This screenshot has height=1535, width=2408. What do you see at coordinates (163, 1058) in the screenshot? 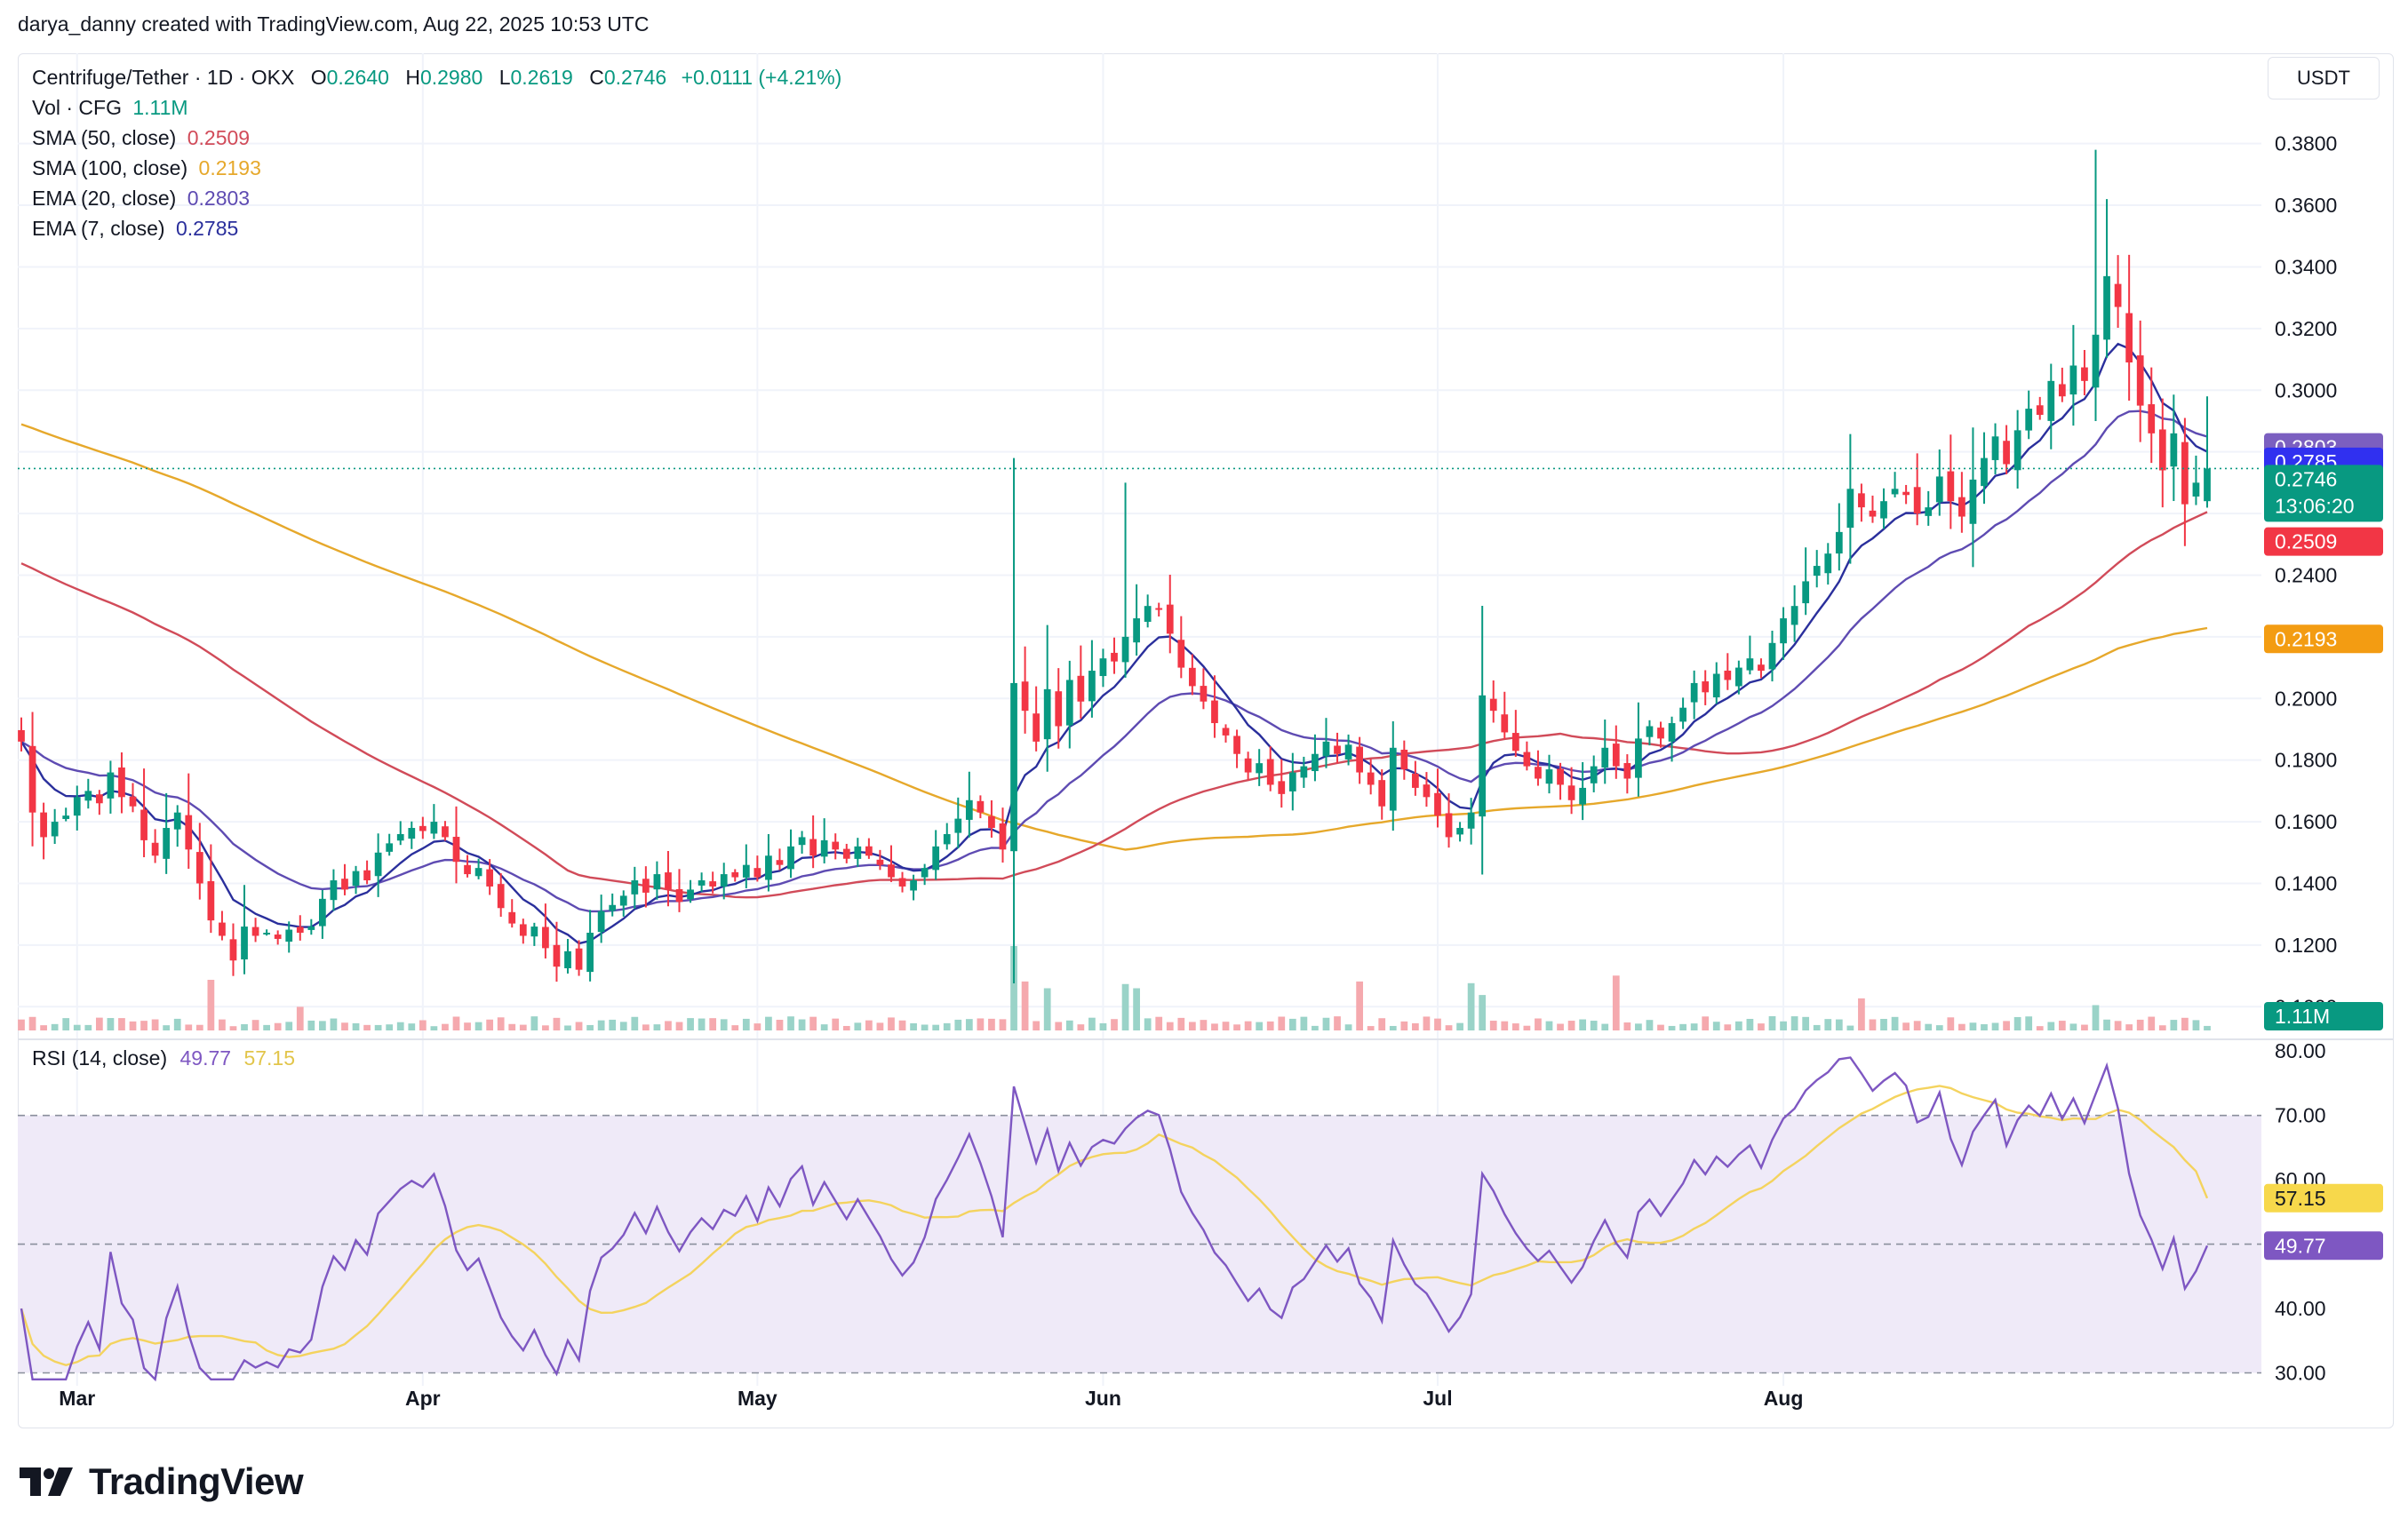
I see `rsi-legend: RSI (14, close) 49.77 57.15` at bounding box center [163, 1058].